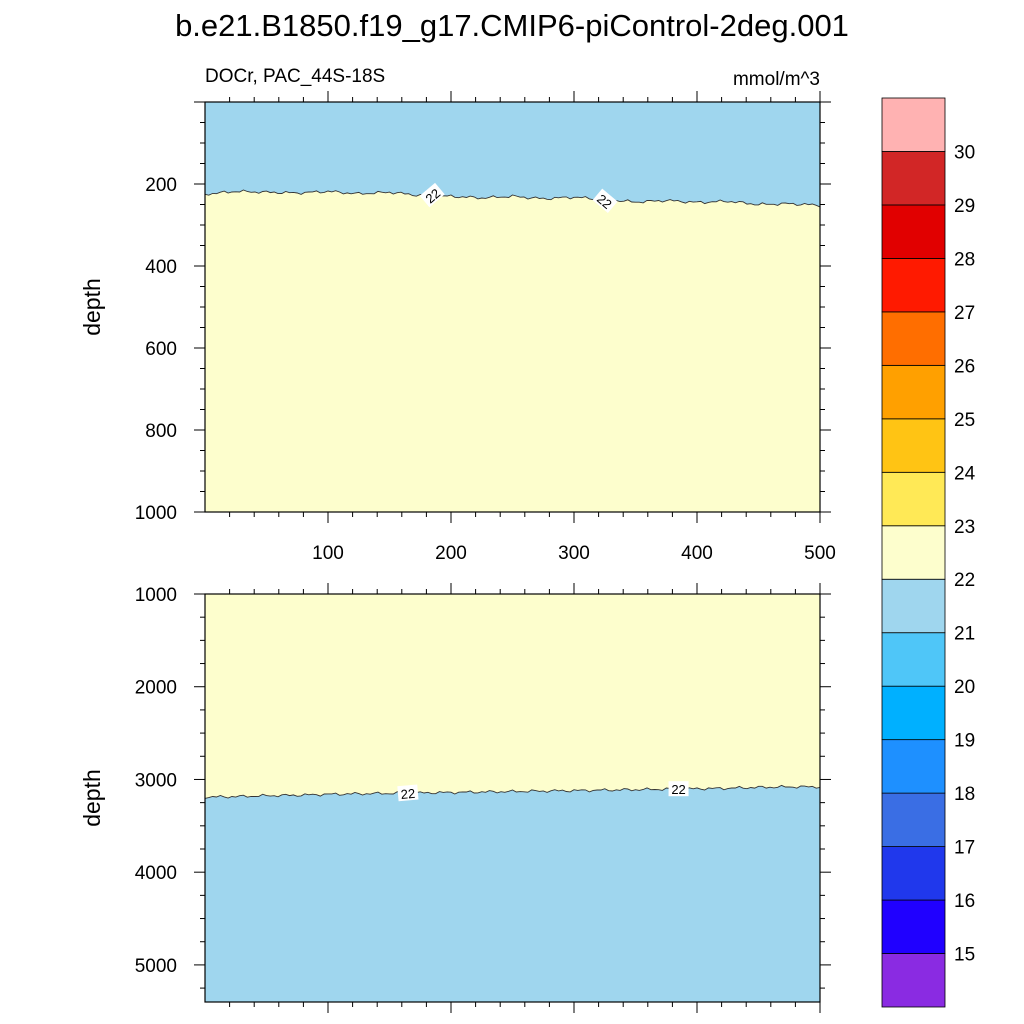  I want to click on colorbar: 15 16 17 18 19 20 21 22 23 24 25 26 27 28 29 30, so click(928, 552).